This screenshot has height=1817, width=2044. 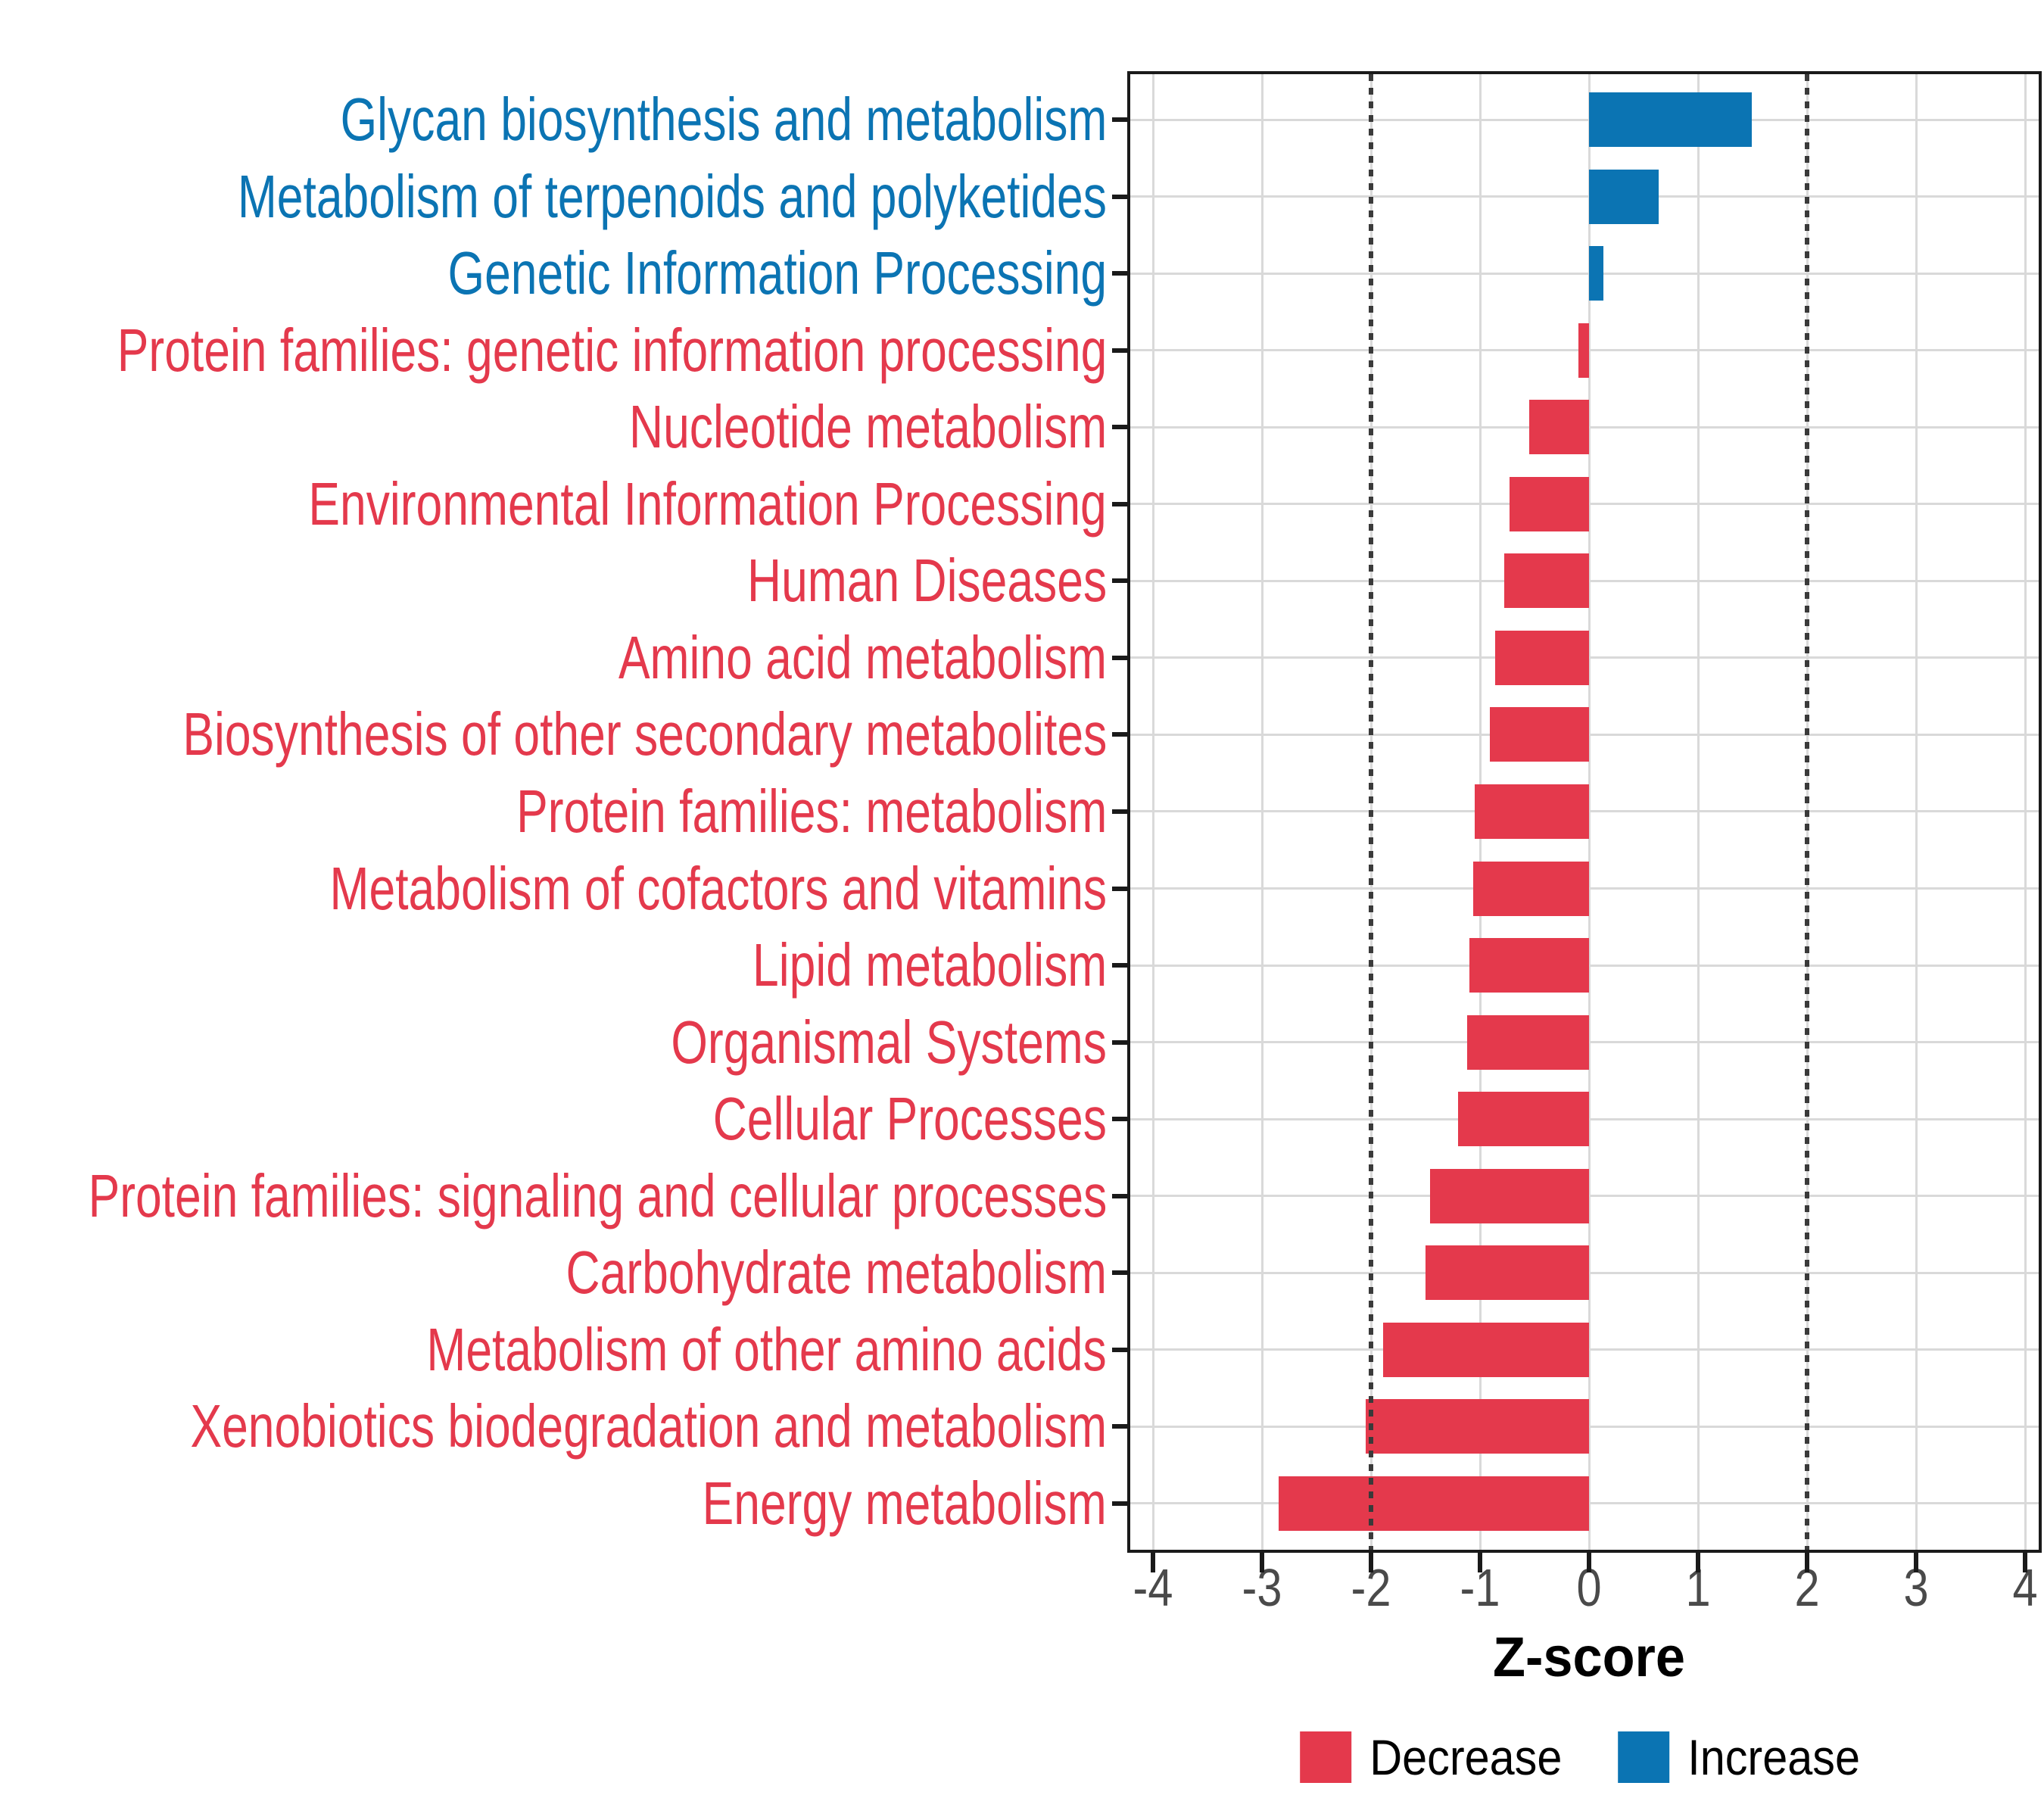 What do you see at coordinates (867, 427) in the screenshot?
I see `category-label: Nucleotide metabolism` at bounding box center [867, 427].